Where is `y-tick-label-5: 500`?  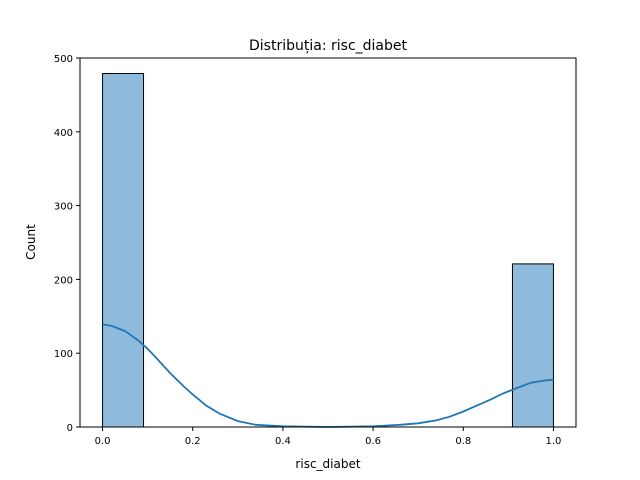
y-tick-label-5: 500 is located at coordinates (63, 59).